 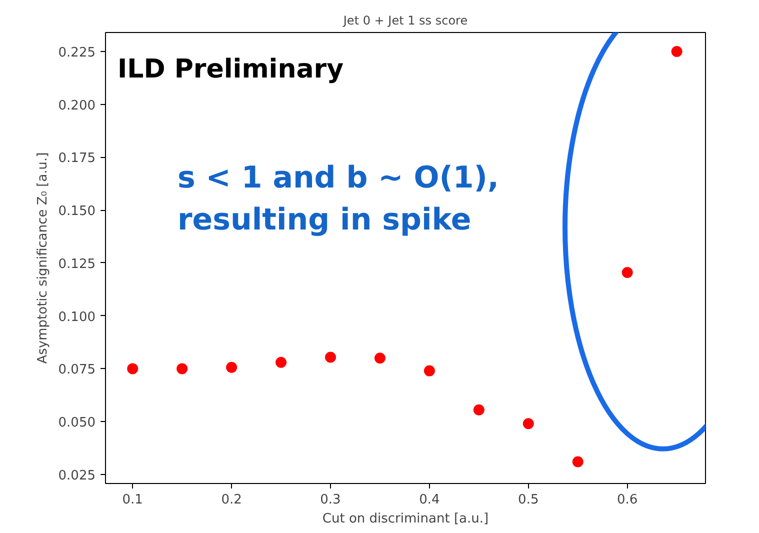 I want to click on y-tick-label: 0.150, so click(x=77, y=212).